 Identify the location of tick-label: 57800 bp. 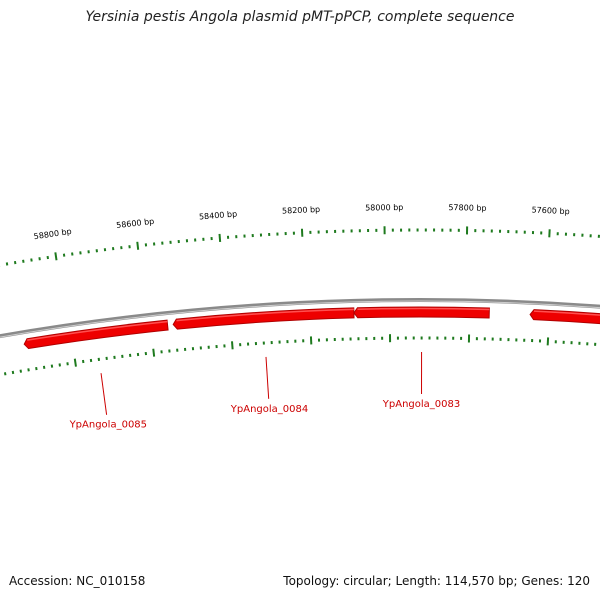
(467, 208).